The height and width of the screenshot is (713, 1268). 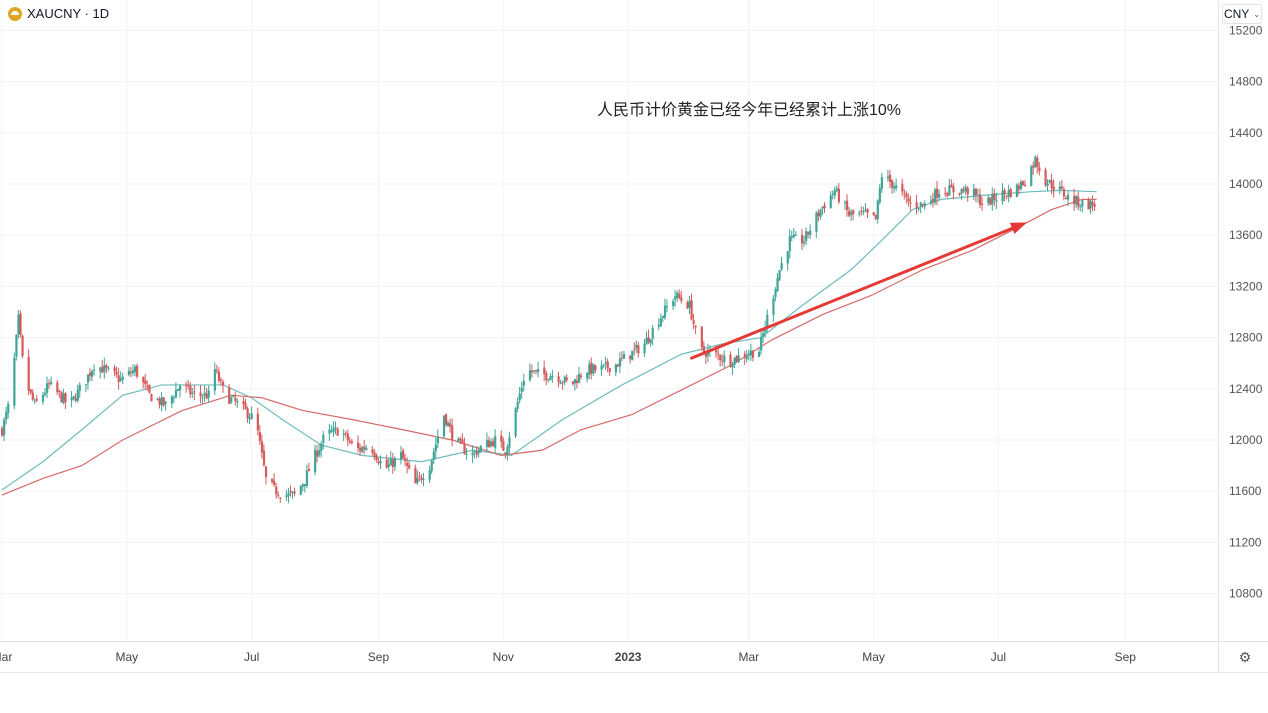 What do you see at coordinates (1246, 235) in the screenshot?
I see `price-tick-label: 13600` at bounding box center [1246, 235].